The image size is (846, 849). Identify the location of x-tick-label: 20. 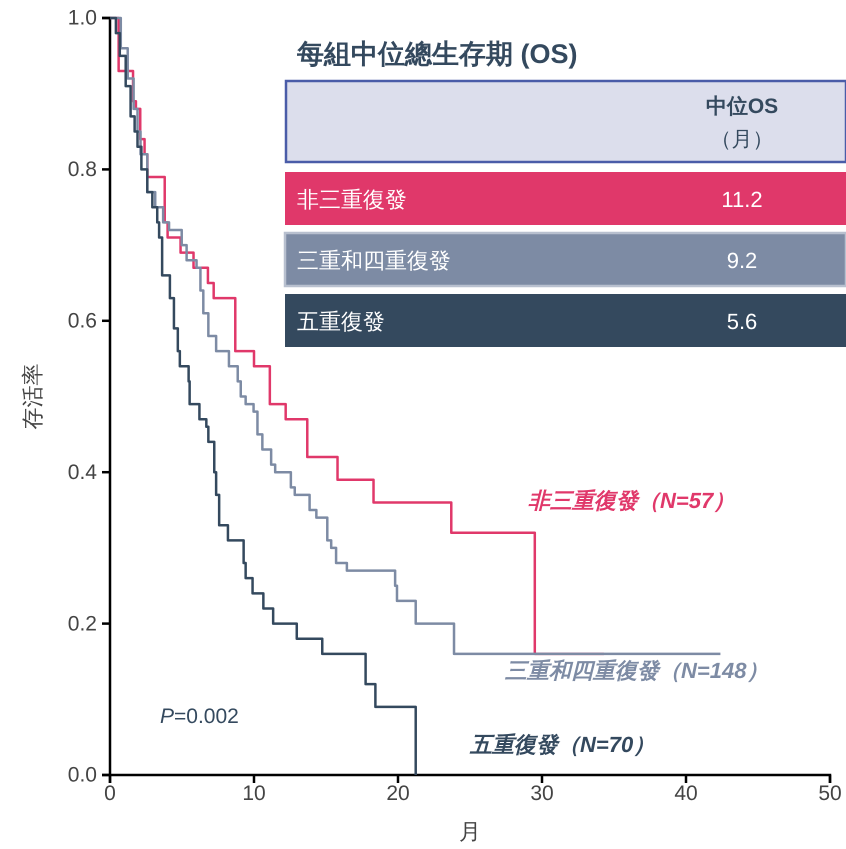
(398, 793).